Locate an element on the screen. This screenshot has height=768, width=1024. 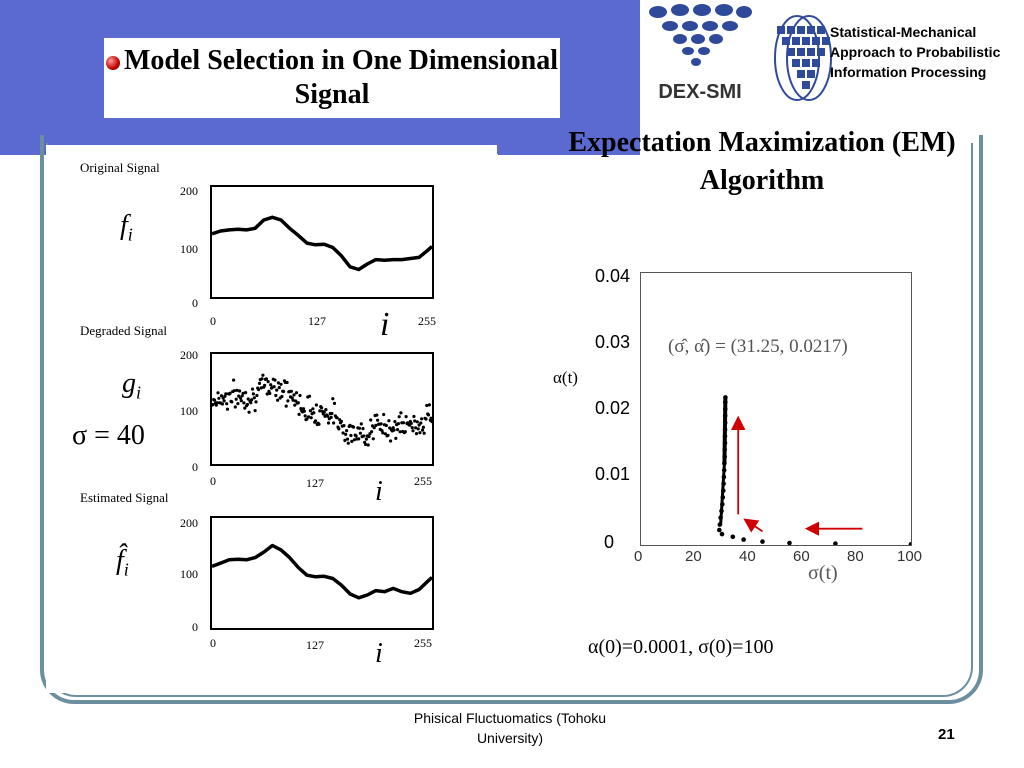
em-trajectory is located at coordinates (725, 430).